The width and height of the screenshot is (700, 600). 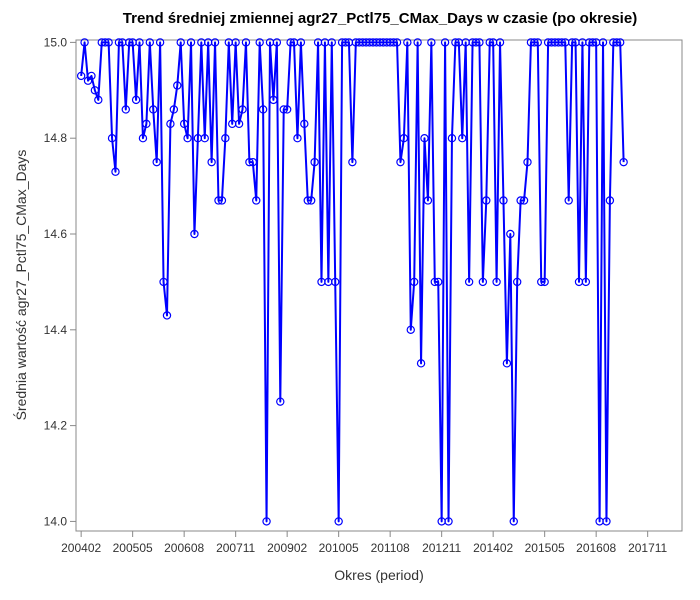 I want to click on x-tick-label: 200402, so click(x=81, y=548).